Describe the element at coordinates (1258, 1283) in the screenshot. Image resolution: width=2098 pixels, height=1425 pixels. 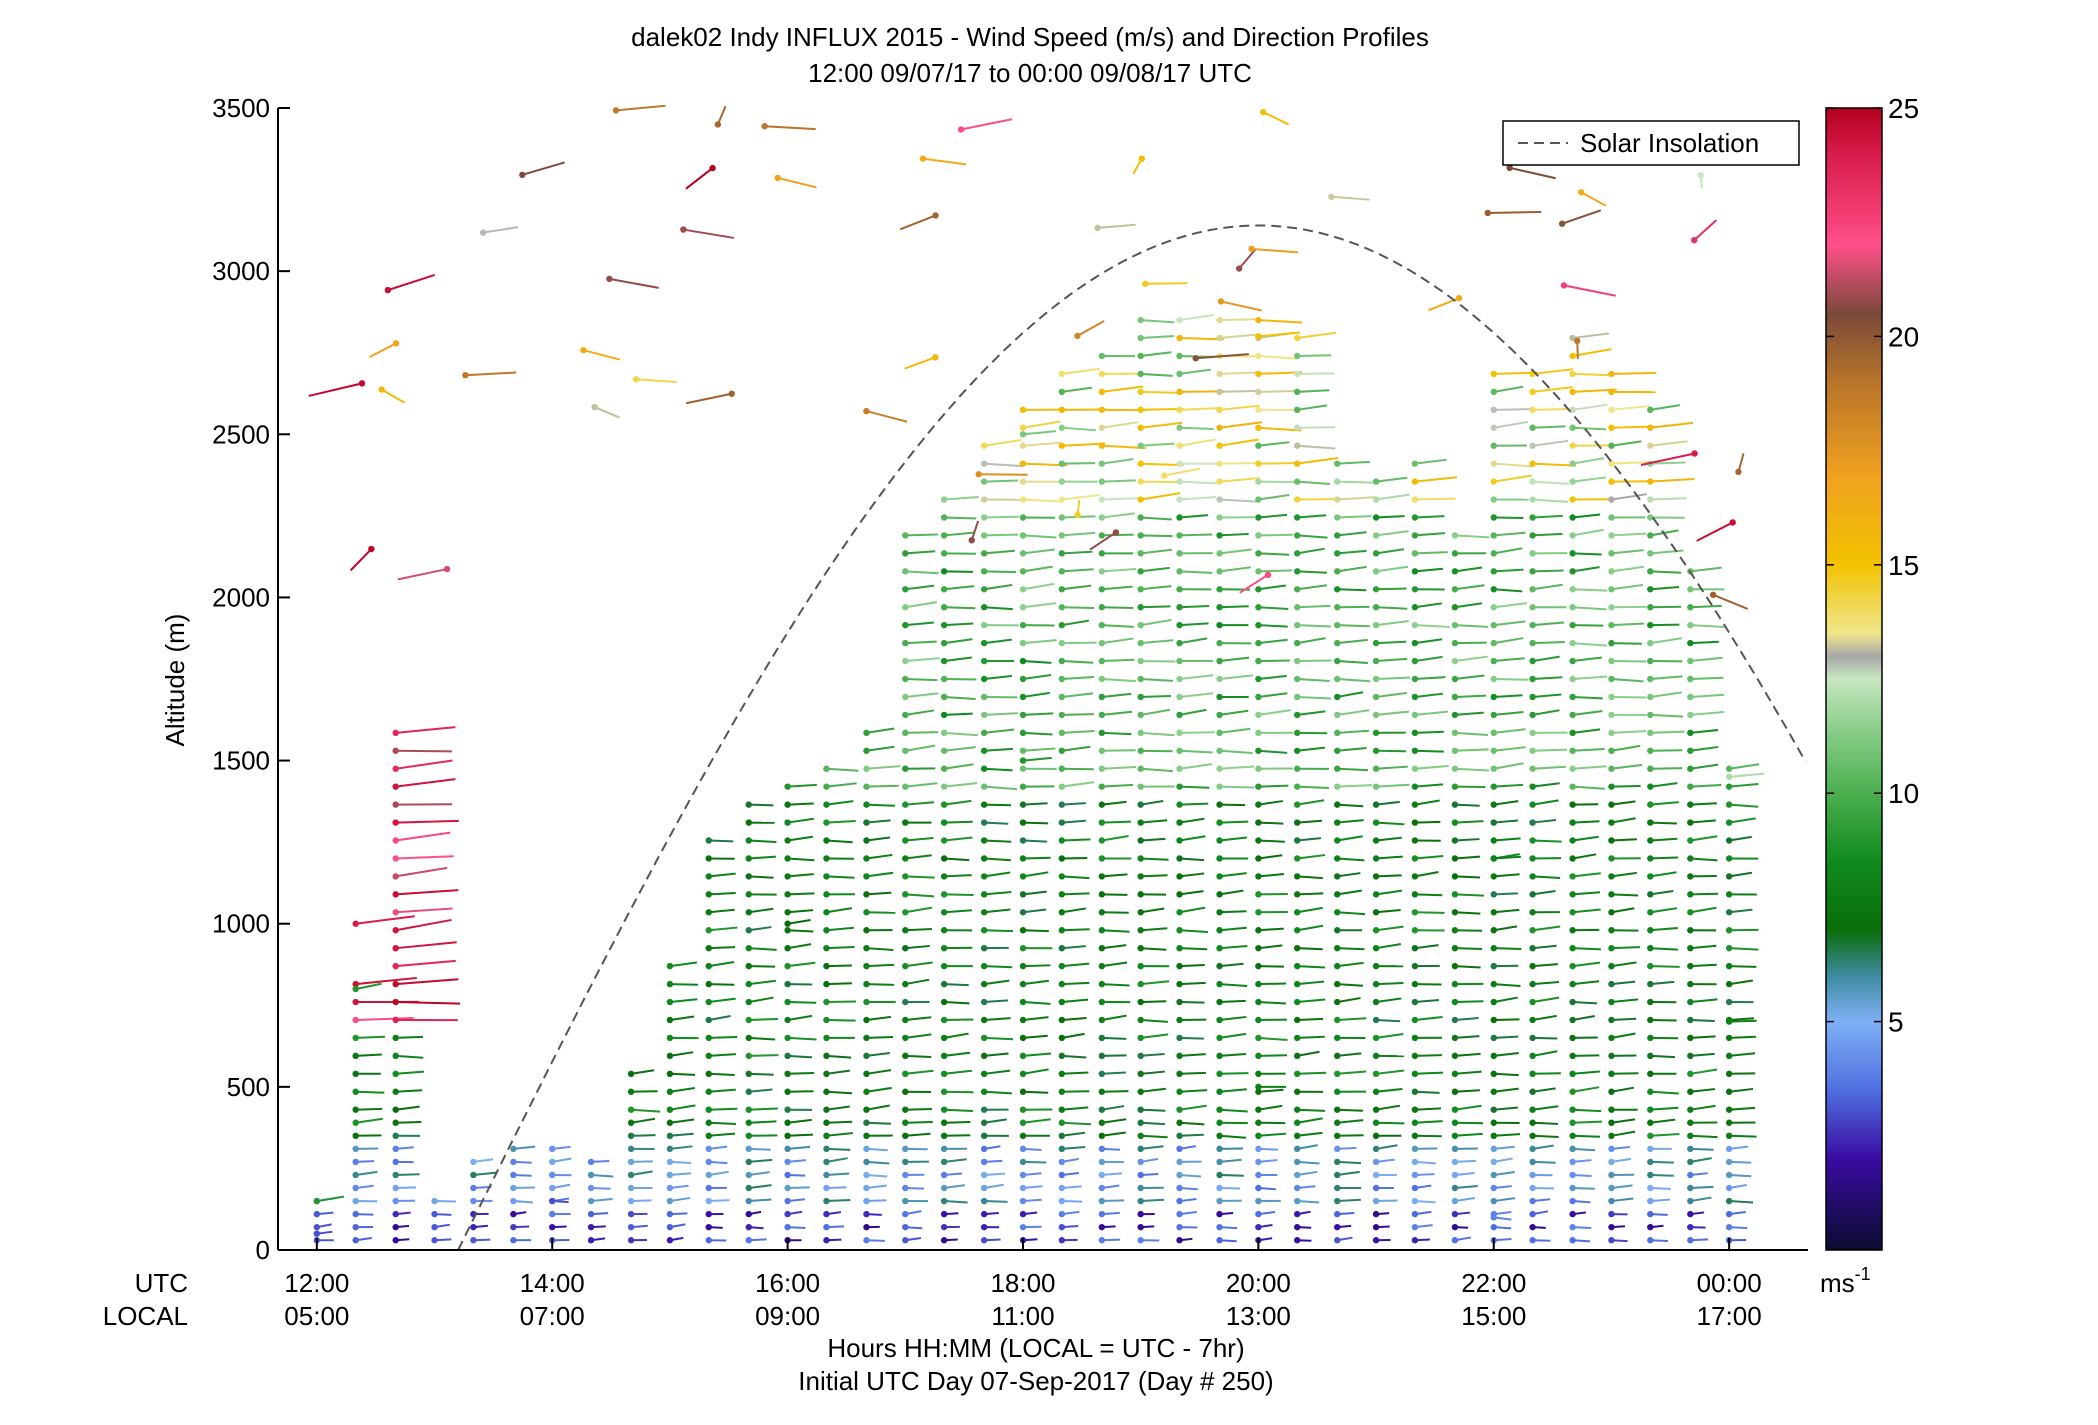
I see `x-tick-label-utc: 20:00` at that location.